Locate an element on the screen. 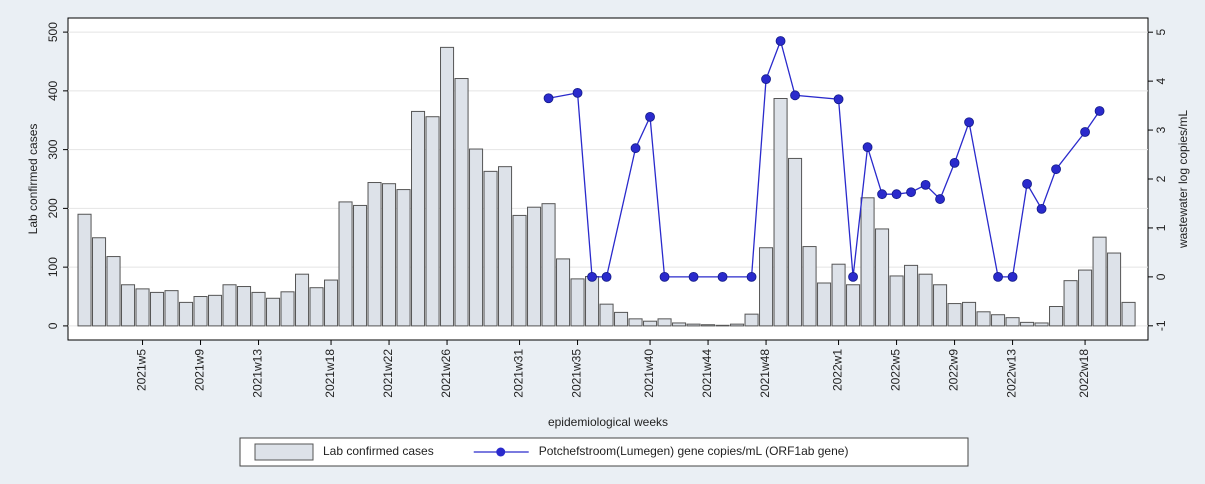 This screenshot has width=1205, height=484. y-tick-label: 400 is located at coordinates (53, 91).